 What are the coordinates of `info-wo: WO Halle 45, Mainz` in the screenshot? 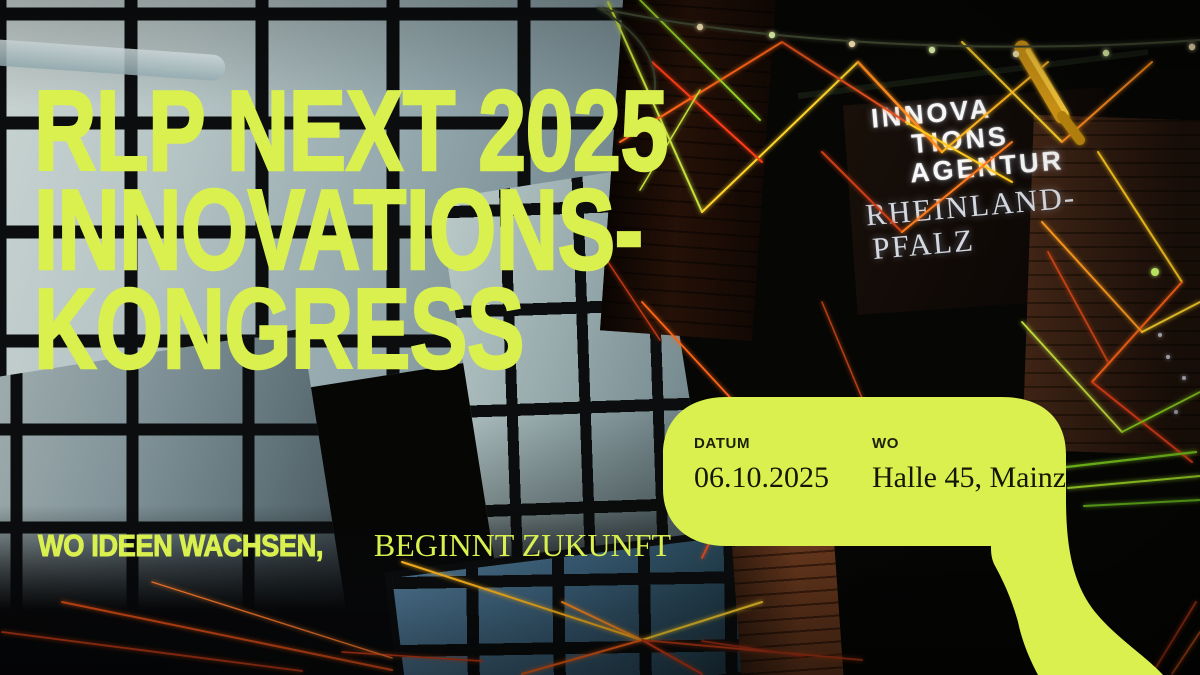 It's located at (969, 465).